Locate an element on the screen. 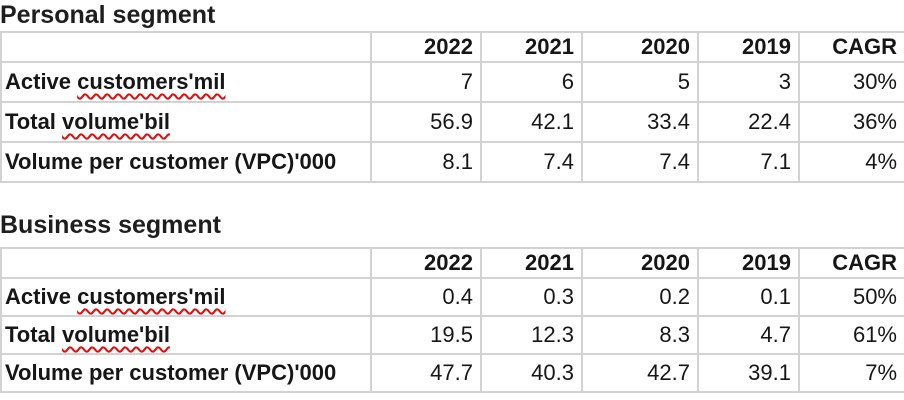  cell-value: 7.1 is located at coordinates (748, 162).